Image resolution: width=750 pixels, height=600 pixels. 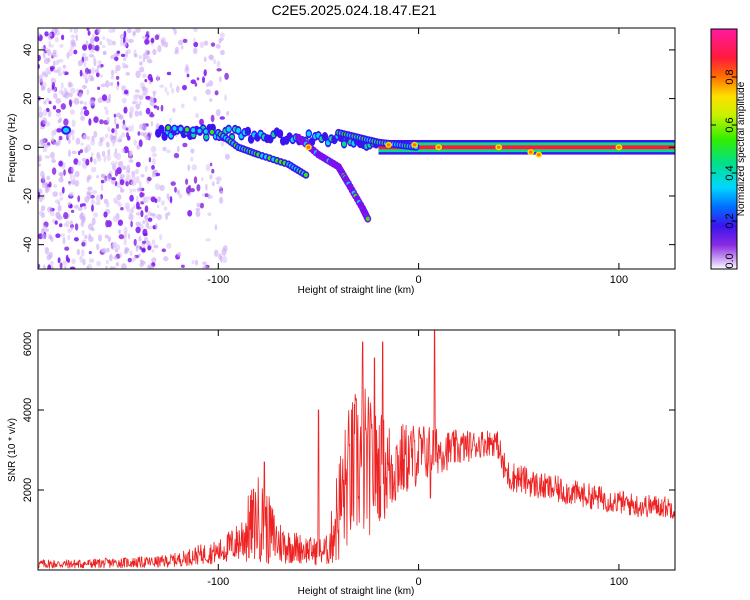 What do you see at coordinates (730, 172) in the screenshot?
I see `colorbar-tick-label: 0.4` at bounding box center [730, 172].